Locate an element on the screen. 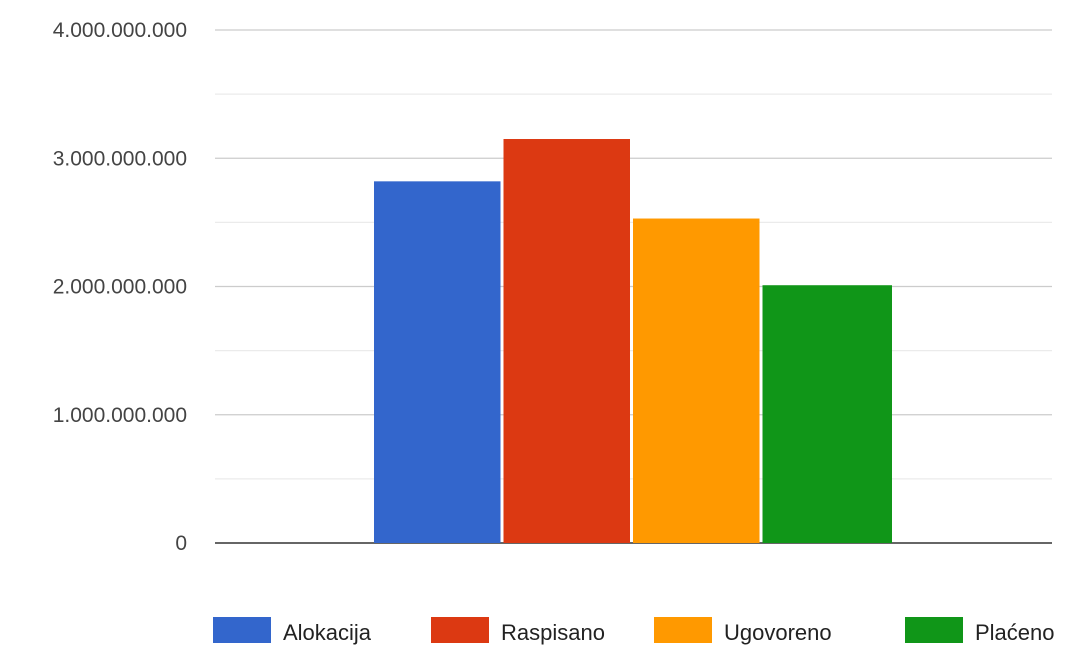  legend-item: Ugovoreno is located at coordinates (743, 631).